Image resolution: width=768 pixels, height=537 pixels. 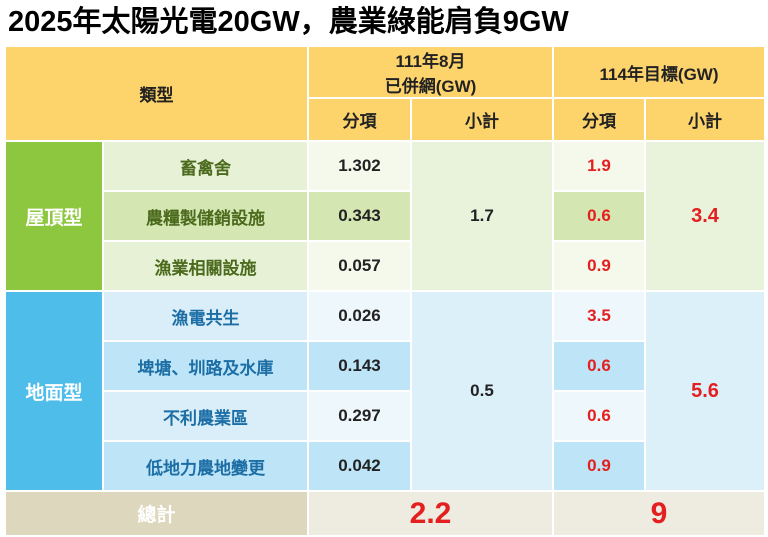 What do you see at coordinates (705, 216) in the screenshot?
I see `target-subtotal: 3.4` at bounding box center [705, 216].